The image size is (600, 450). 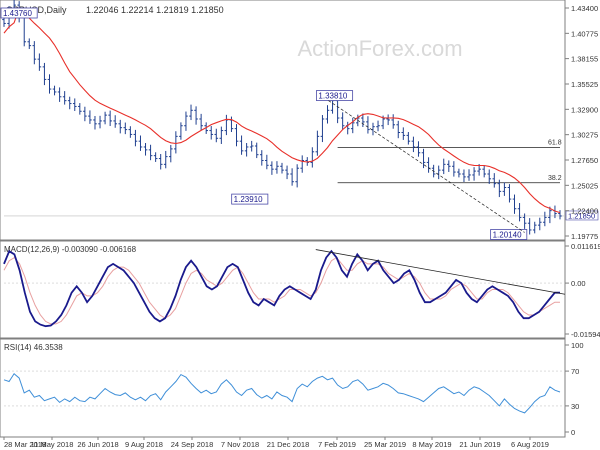 I want to click on label-low-aug-box, so click(x=509, y=234).